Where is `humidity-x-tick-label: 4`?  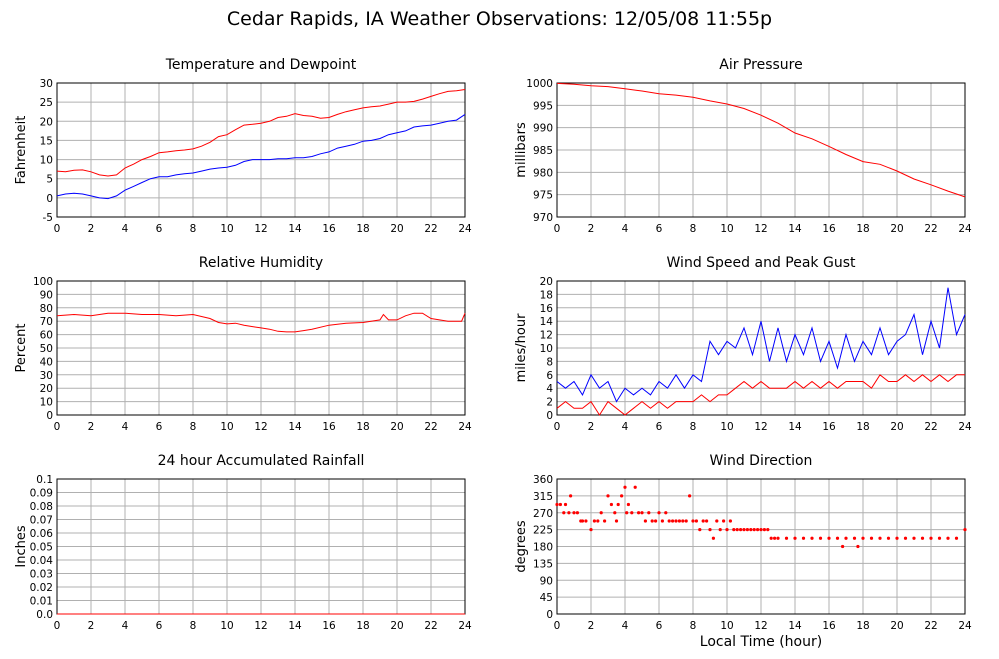
humidity-x-tick-label: 4 is located at coordinates (125, 427).